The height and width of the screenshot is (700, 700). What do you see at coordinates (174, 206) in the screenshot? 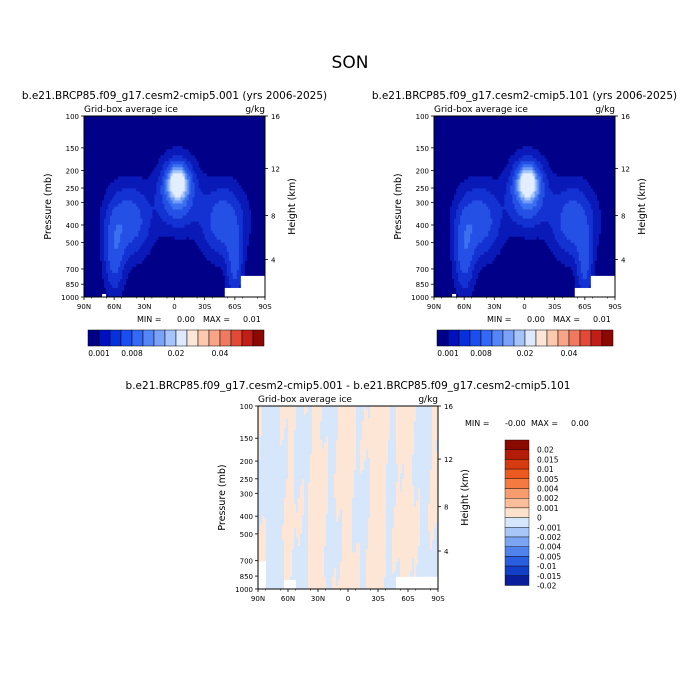
I see `contour-field` at bounding box center [174, 206].